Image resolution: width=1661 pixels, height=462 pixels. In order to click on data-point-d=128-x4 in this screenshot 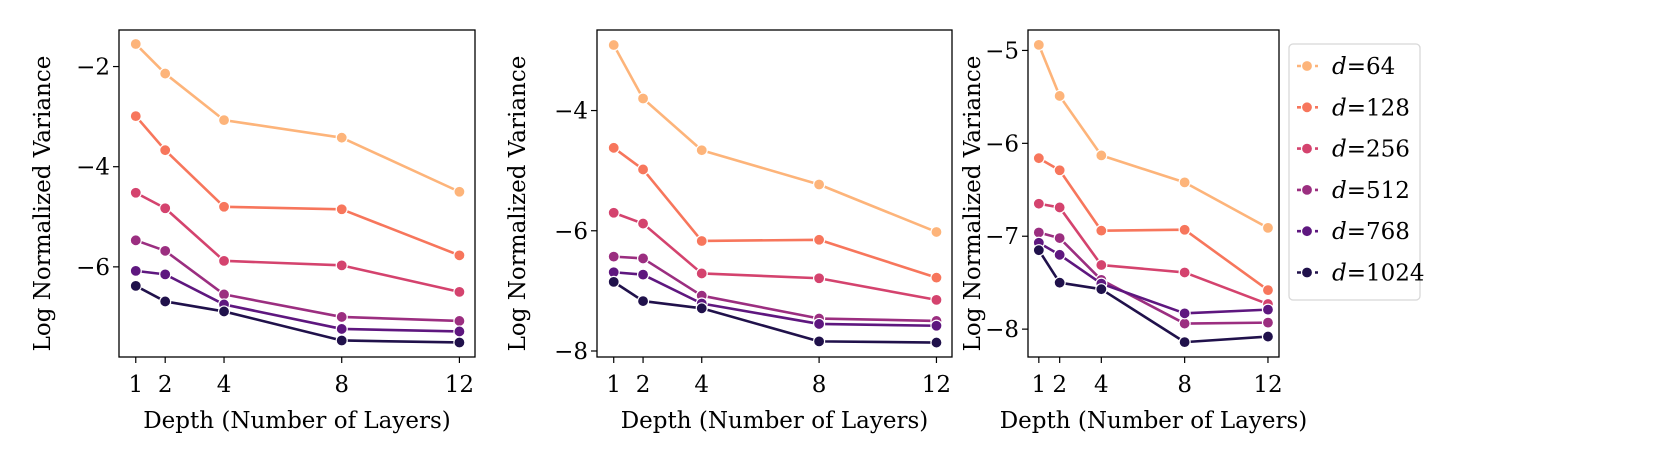, I will do `click(1101, 230)`.